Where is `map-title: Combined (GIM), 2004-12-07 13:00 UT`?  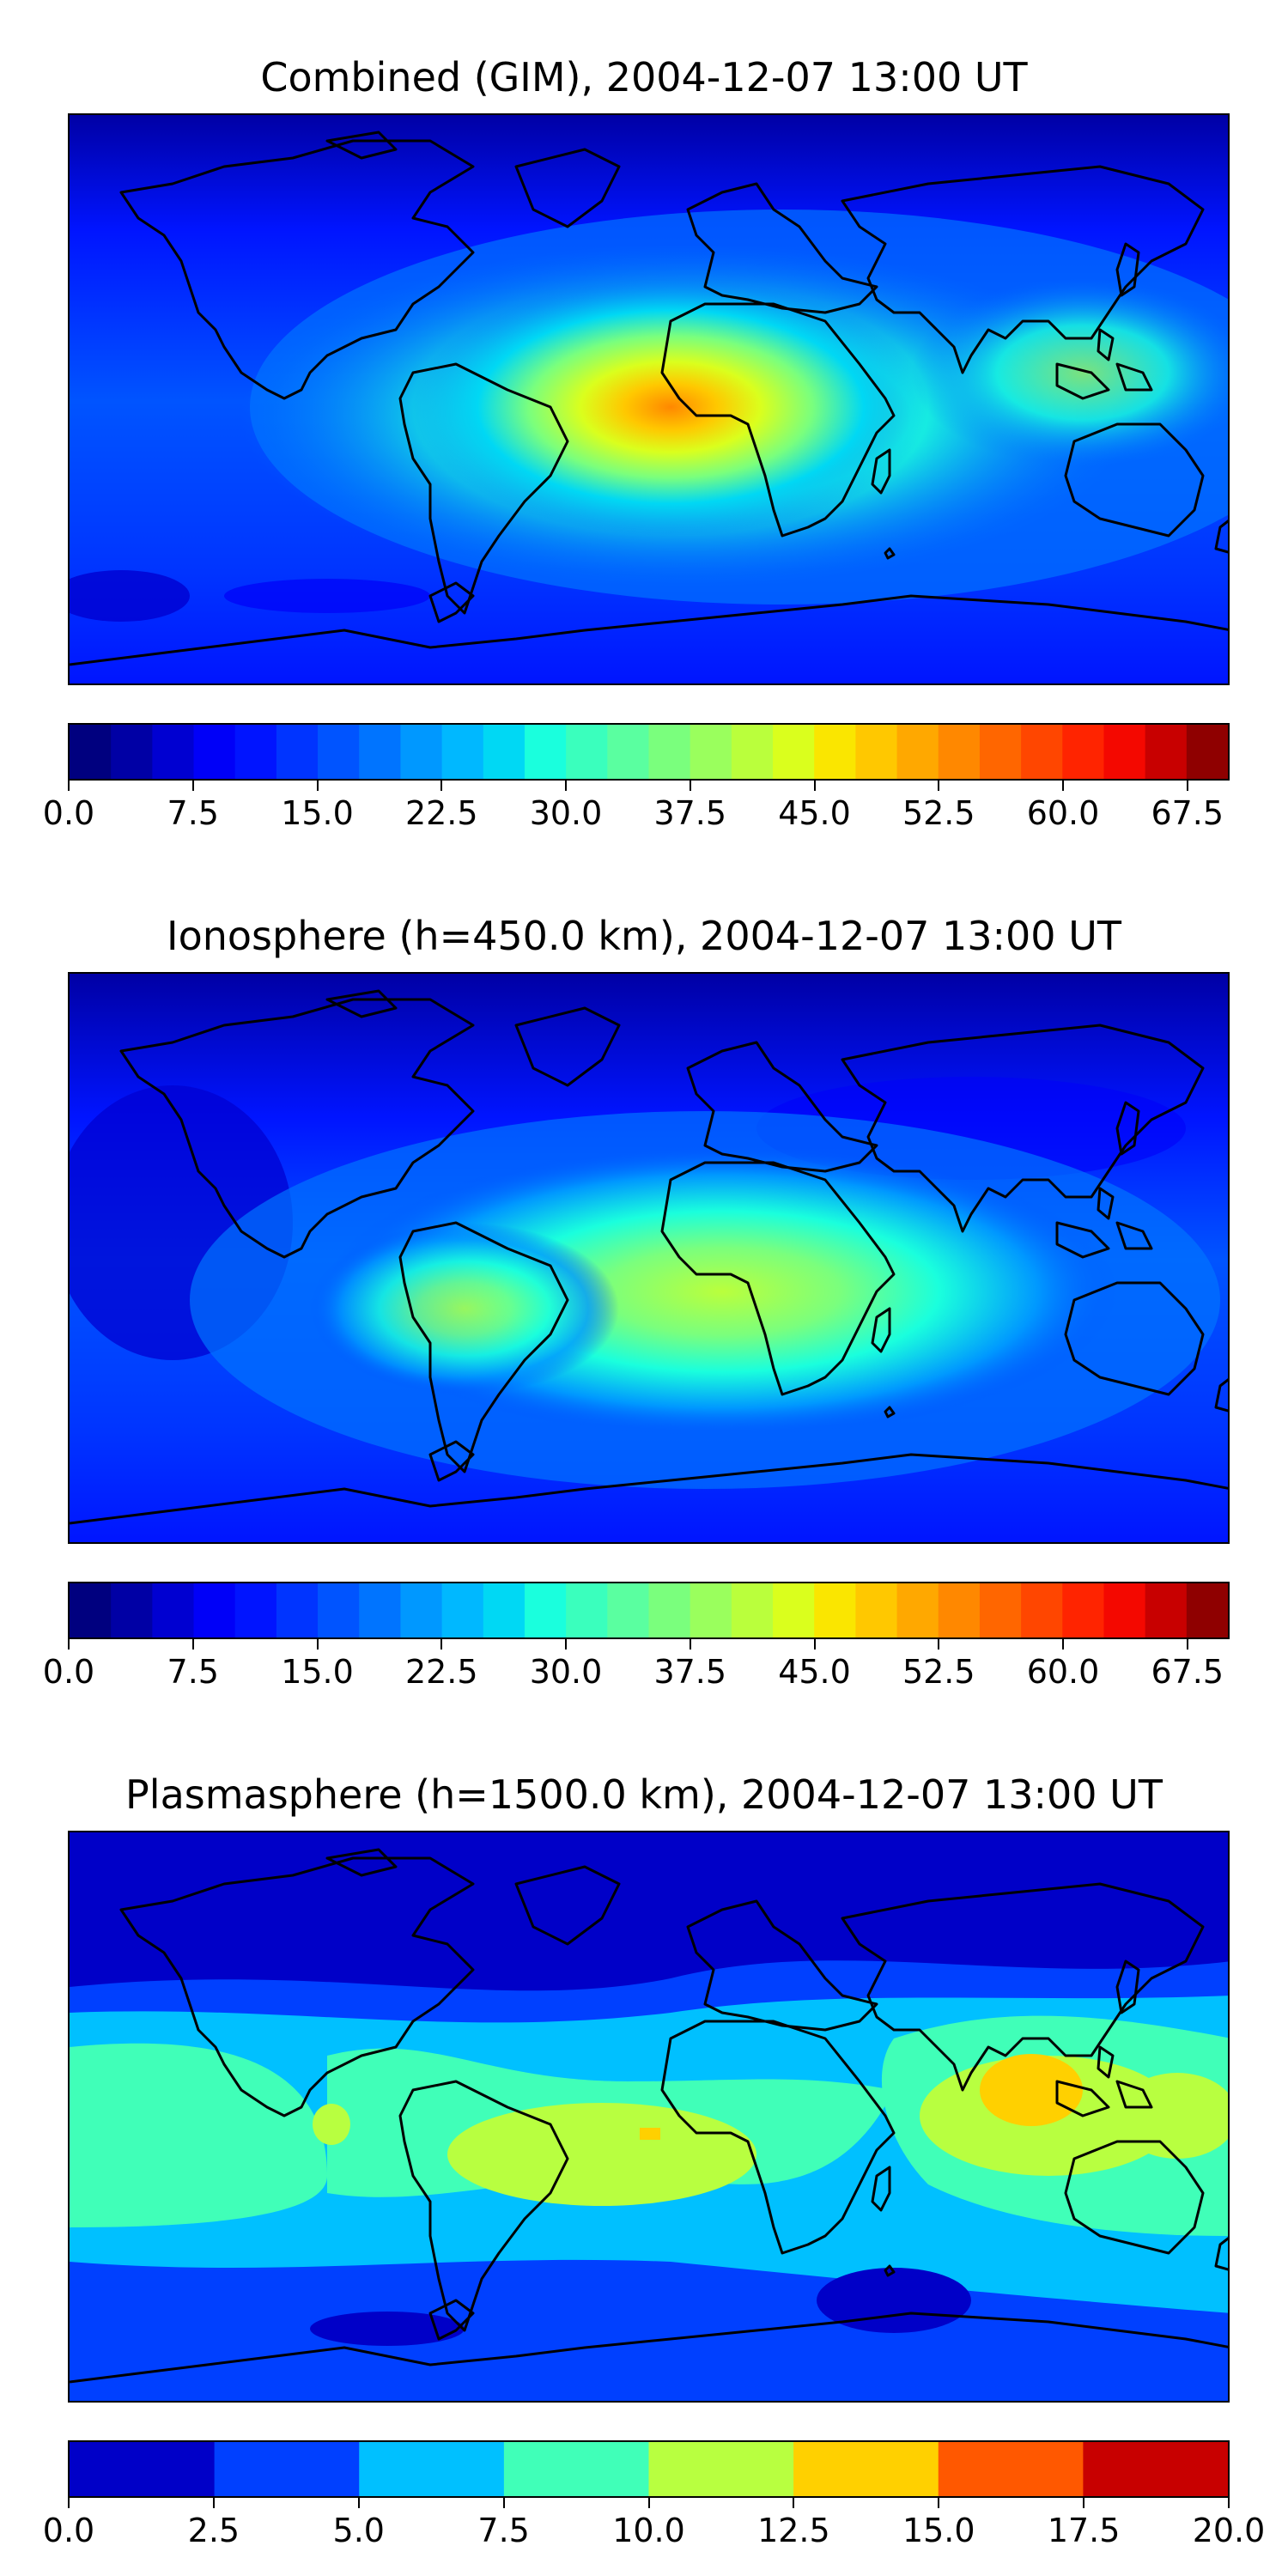
map-title: Combined (GIM), 2004-12-07 13:00 UT is located at coordinates (644, 77).